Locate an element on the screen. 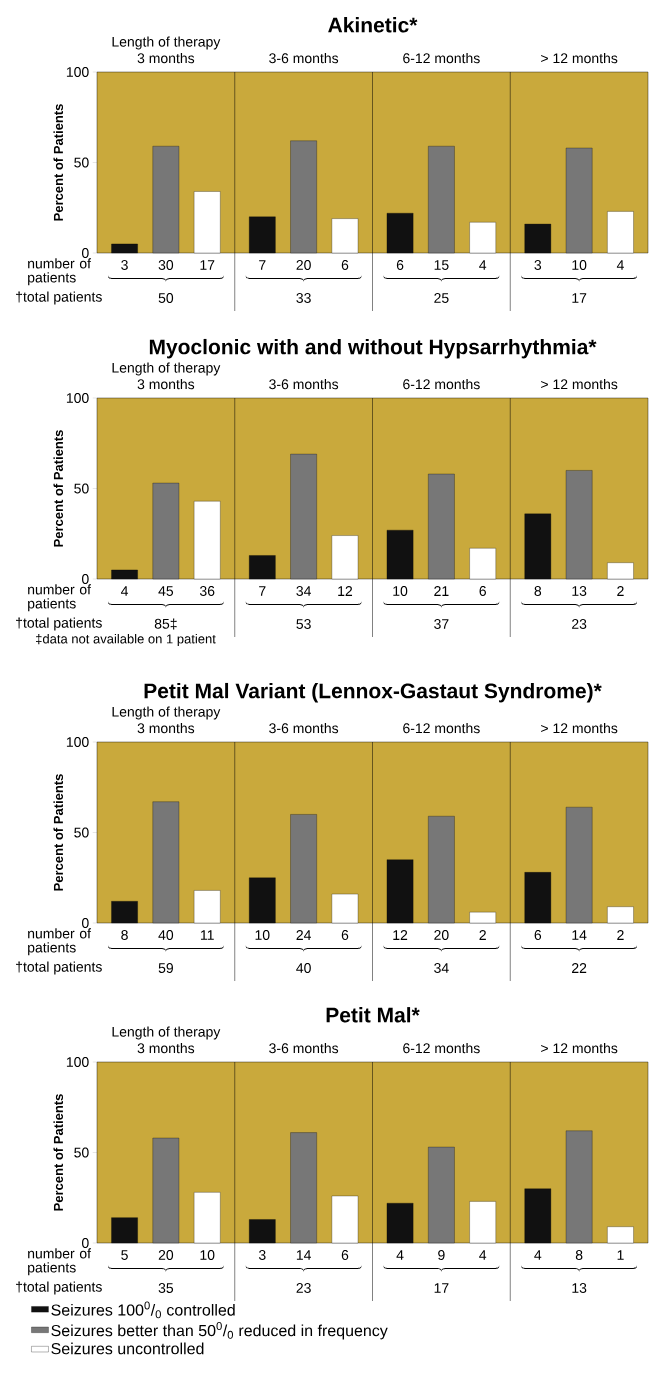 The height and width of the screenshot is (1390, 662). text: 25 is located at coordinates (441, 298).